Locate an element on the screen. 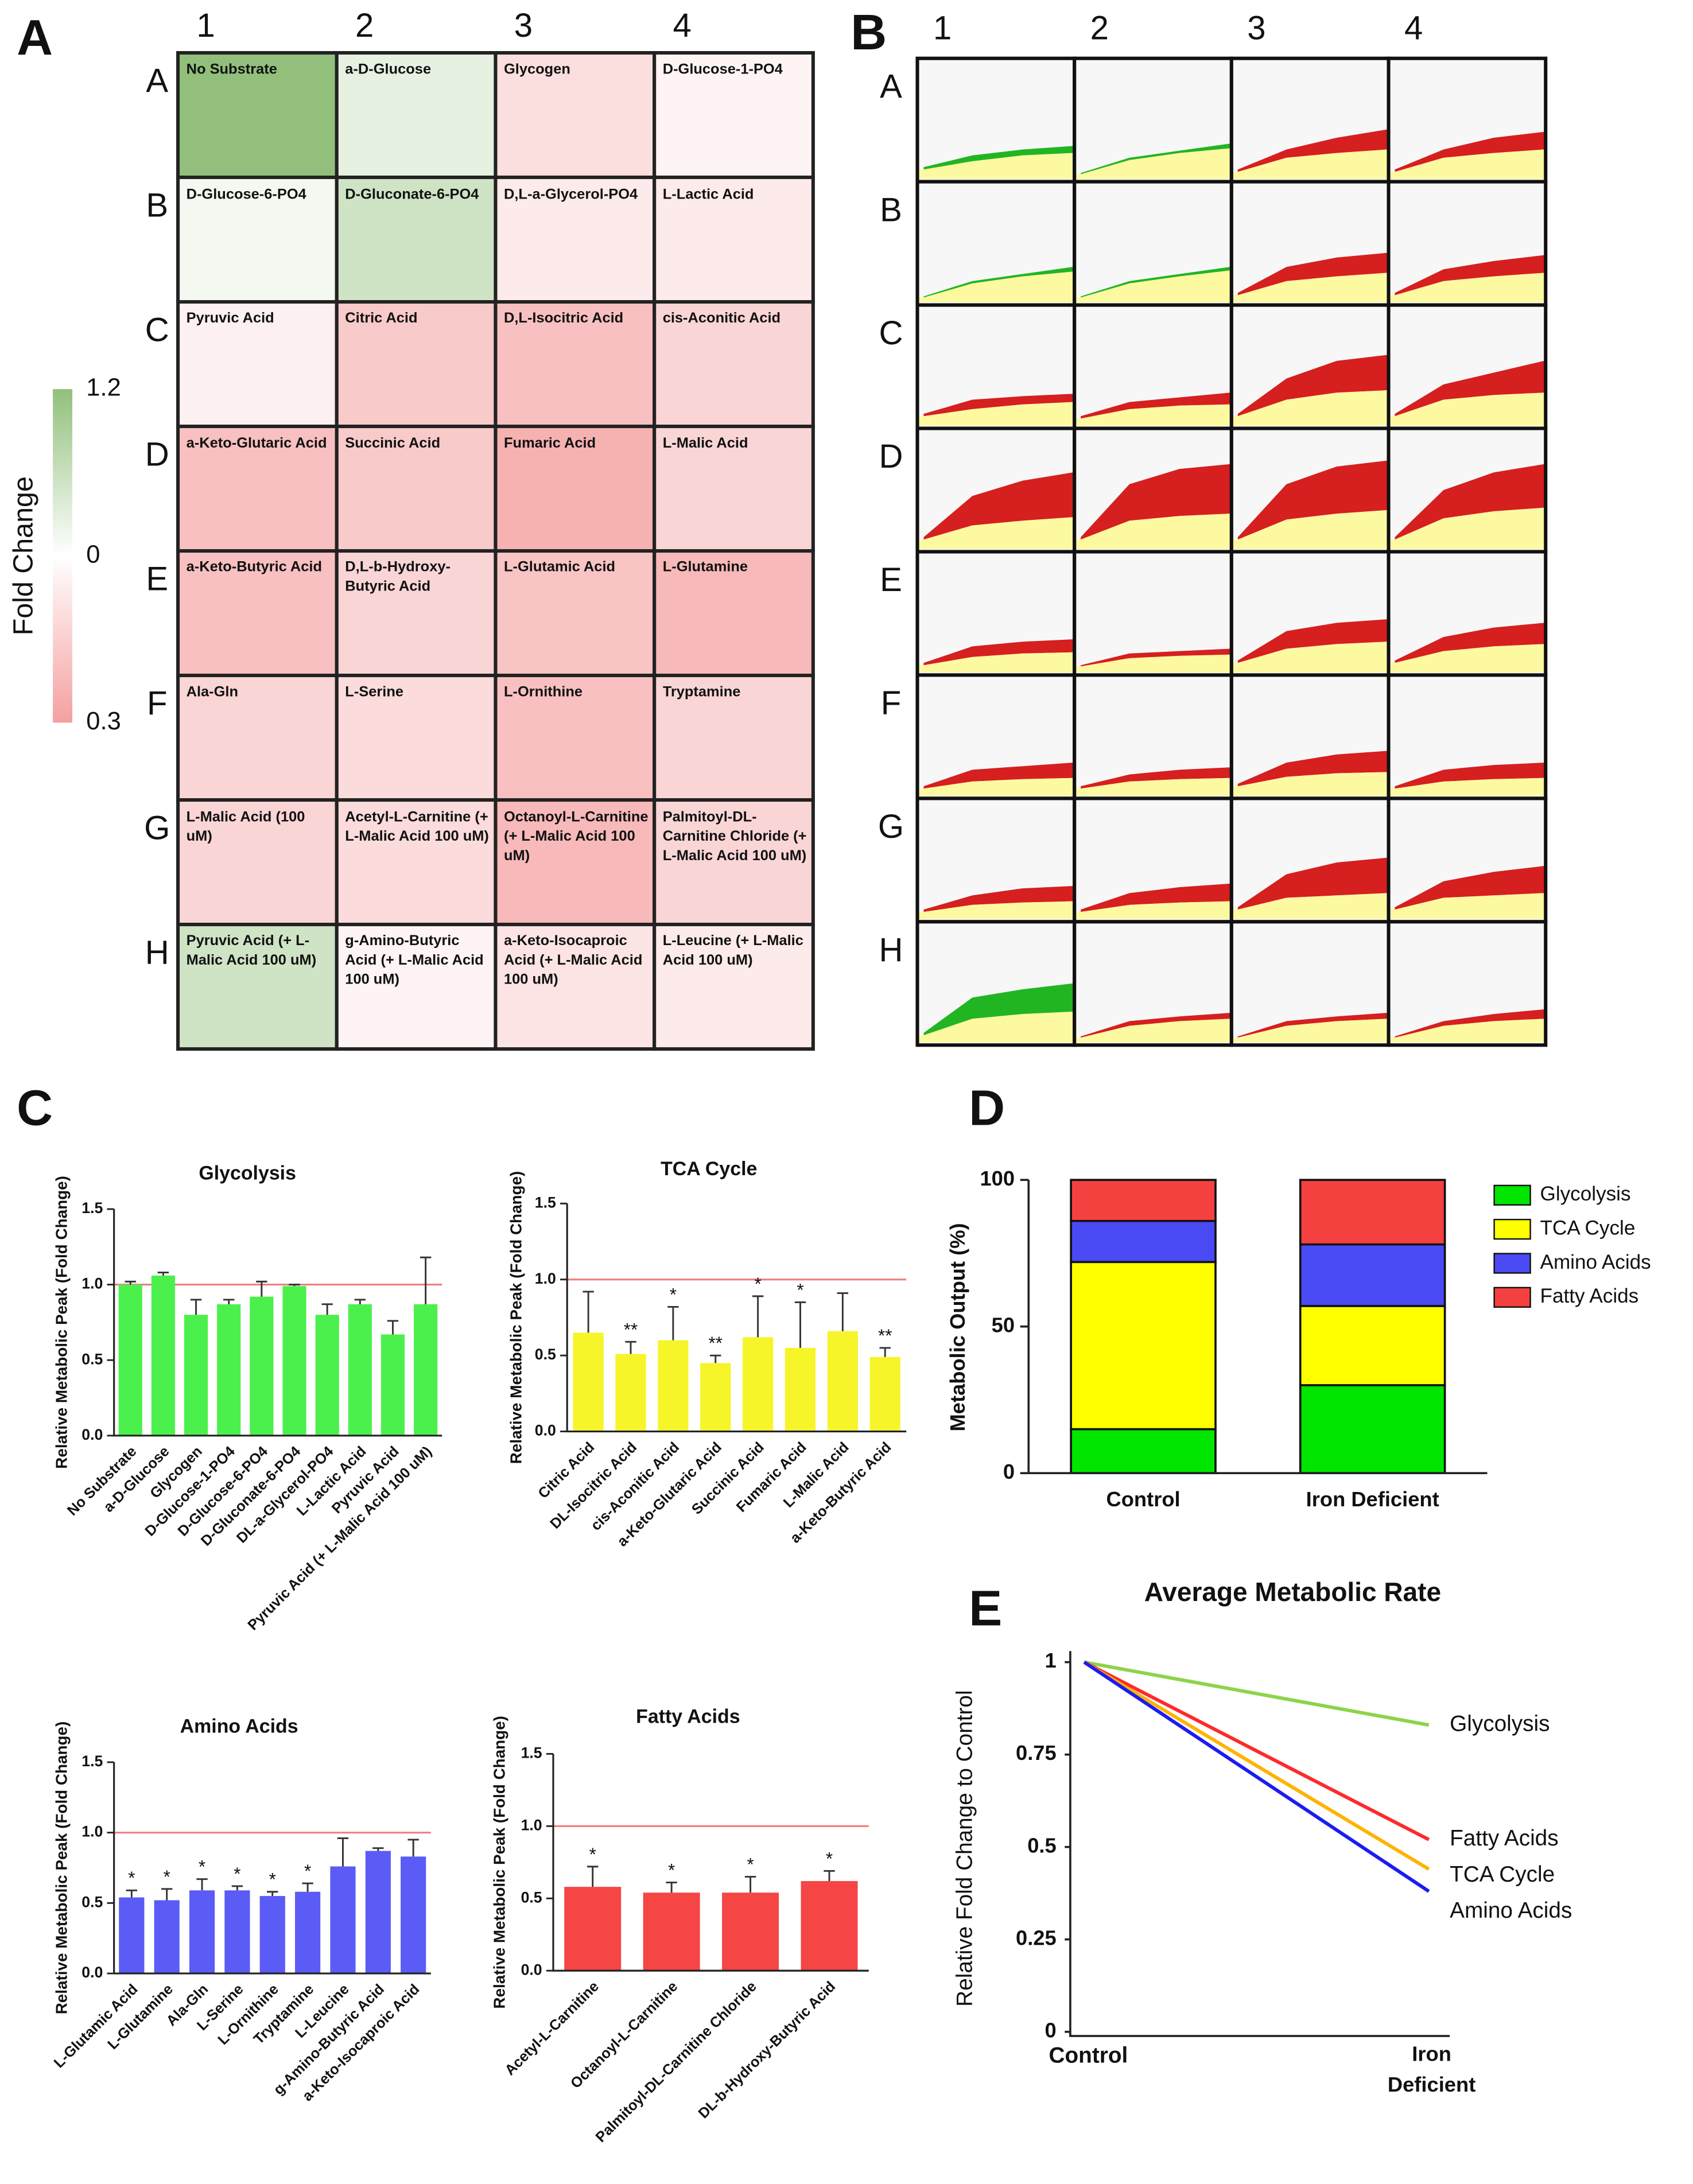 The height and width of the screenshot is (2184, 1693). column-label: 3 is located at coordinates (1256, 28).